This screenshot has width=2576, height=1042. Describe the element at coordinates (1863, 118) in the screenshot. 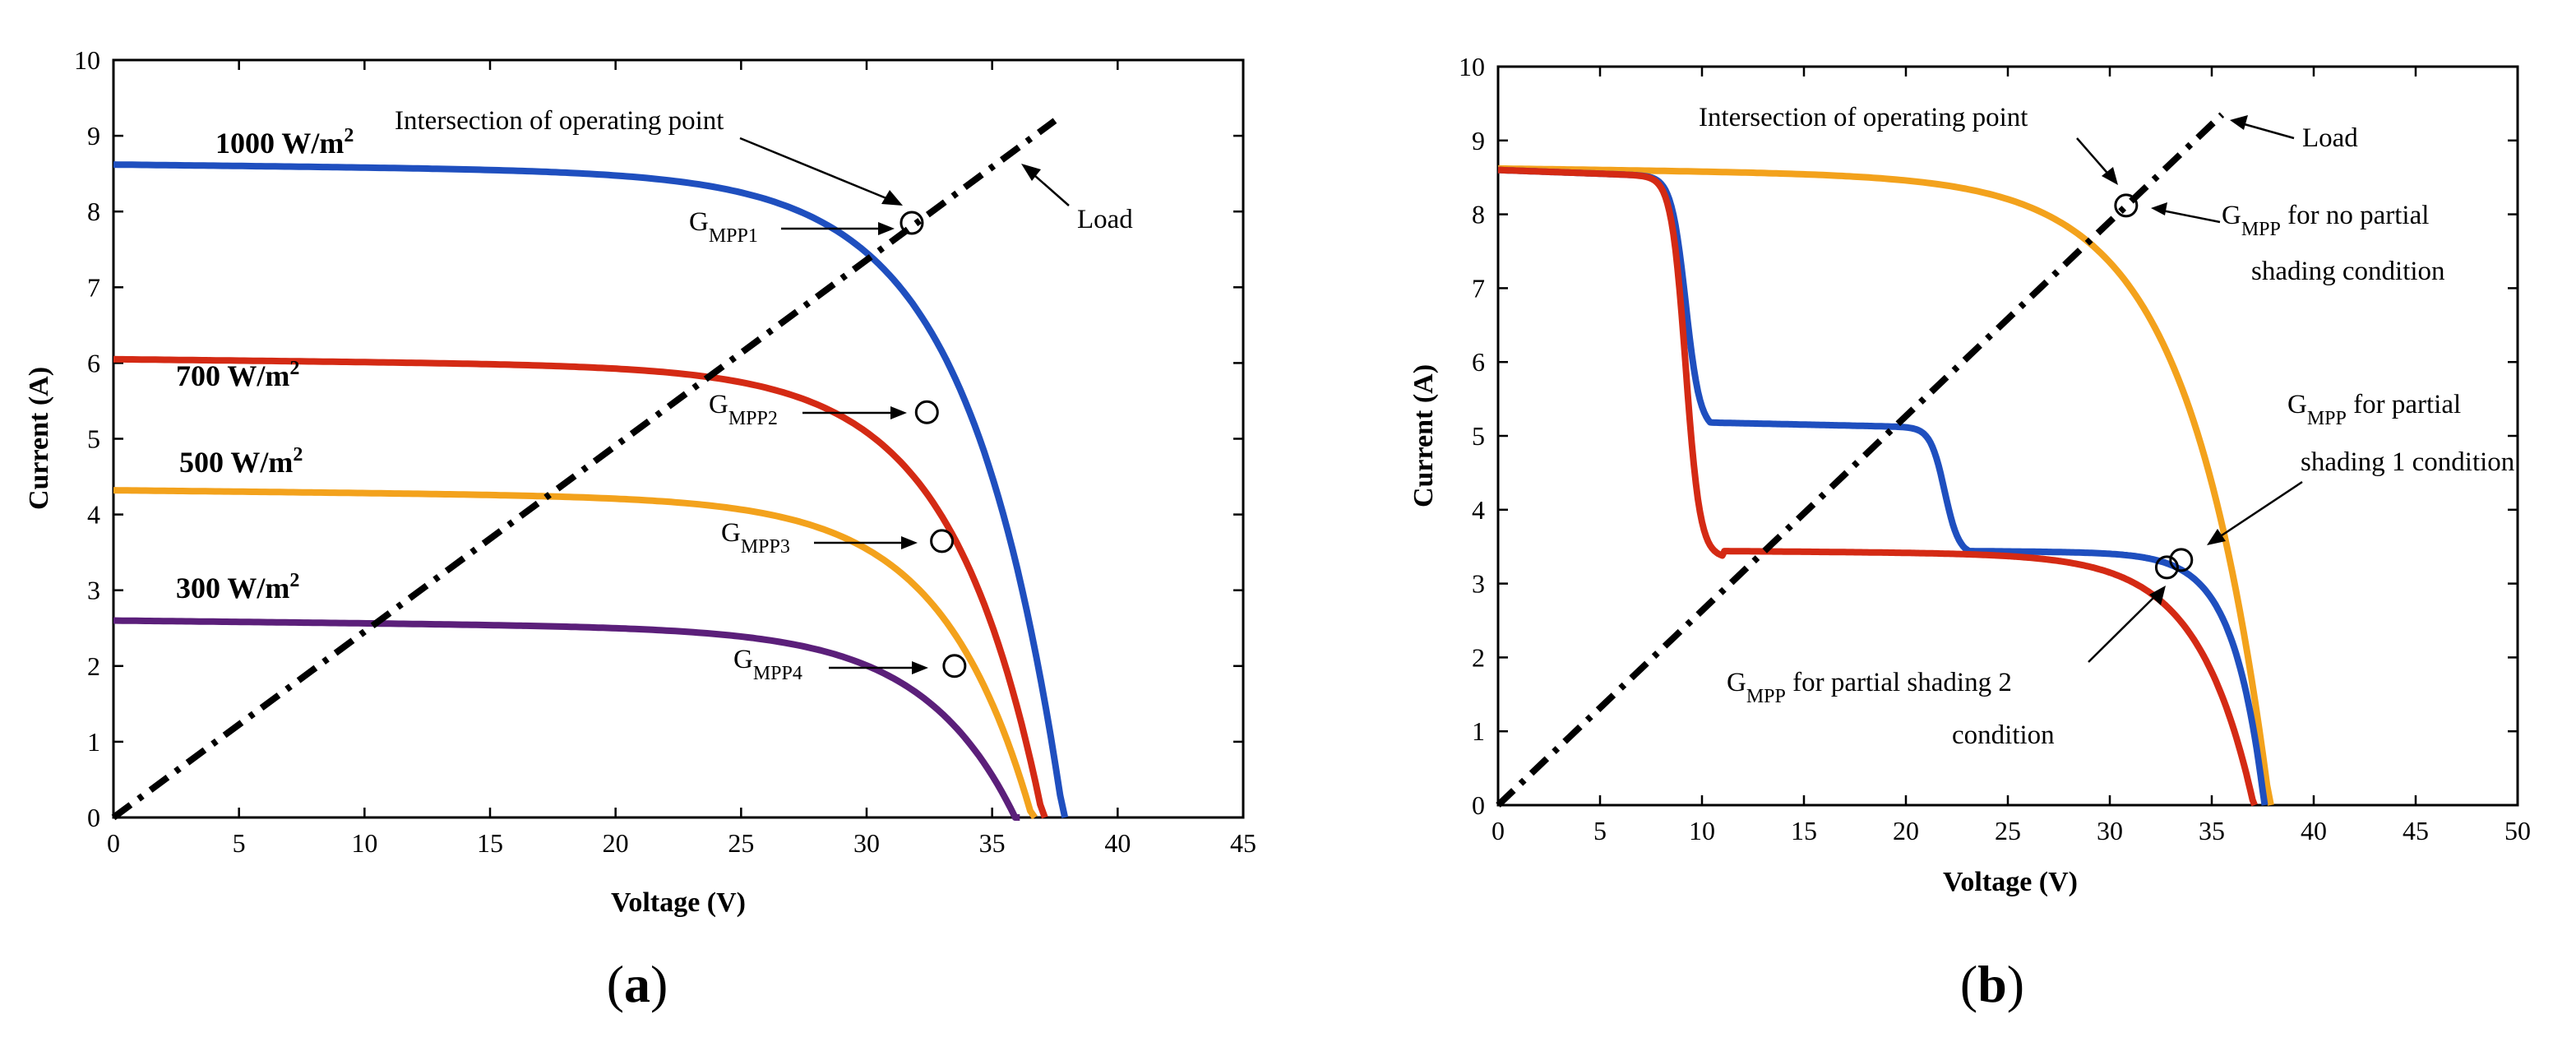

I see `chart-b-intersection-label: Intersection of operating point` at that location.